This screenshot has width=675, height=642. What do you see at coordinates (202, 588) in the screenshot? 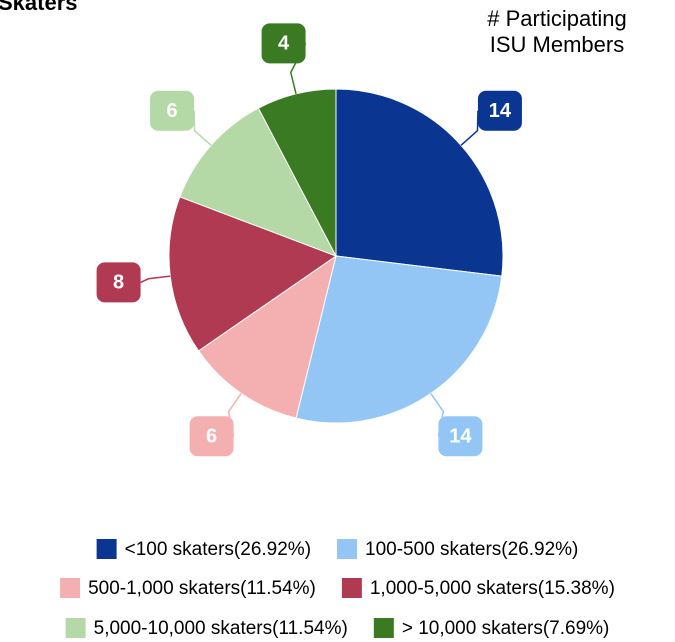
I see `legend-label: 500-1,000 skaters(11.54%)` at bounding box center [202, 588].